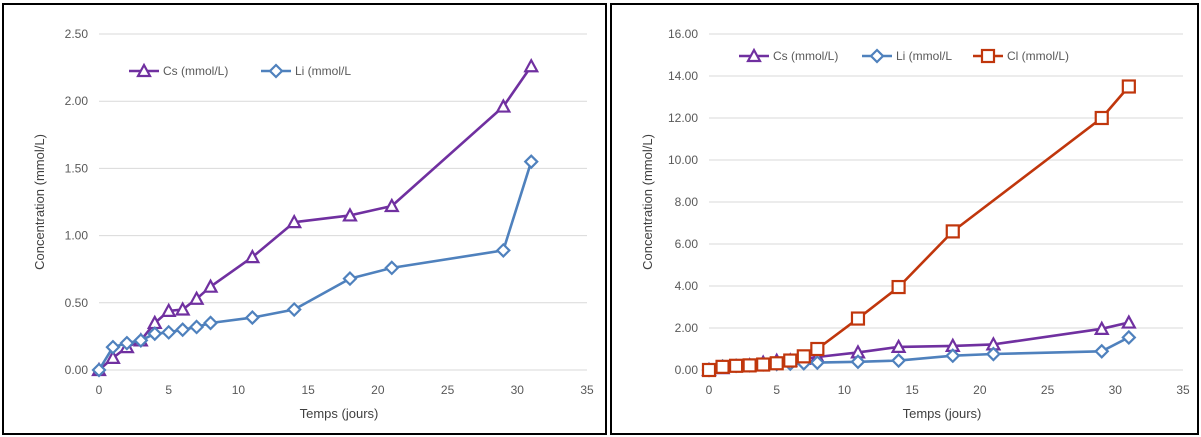 The width and height of the screenshot is (1201, 437). What do you see at coordinates (687, 244) in the screenshot?
I see `y-tick-label: 6.00` at bounding box center [687, 244].